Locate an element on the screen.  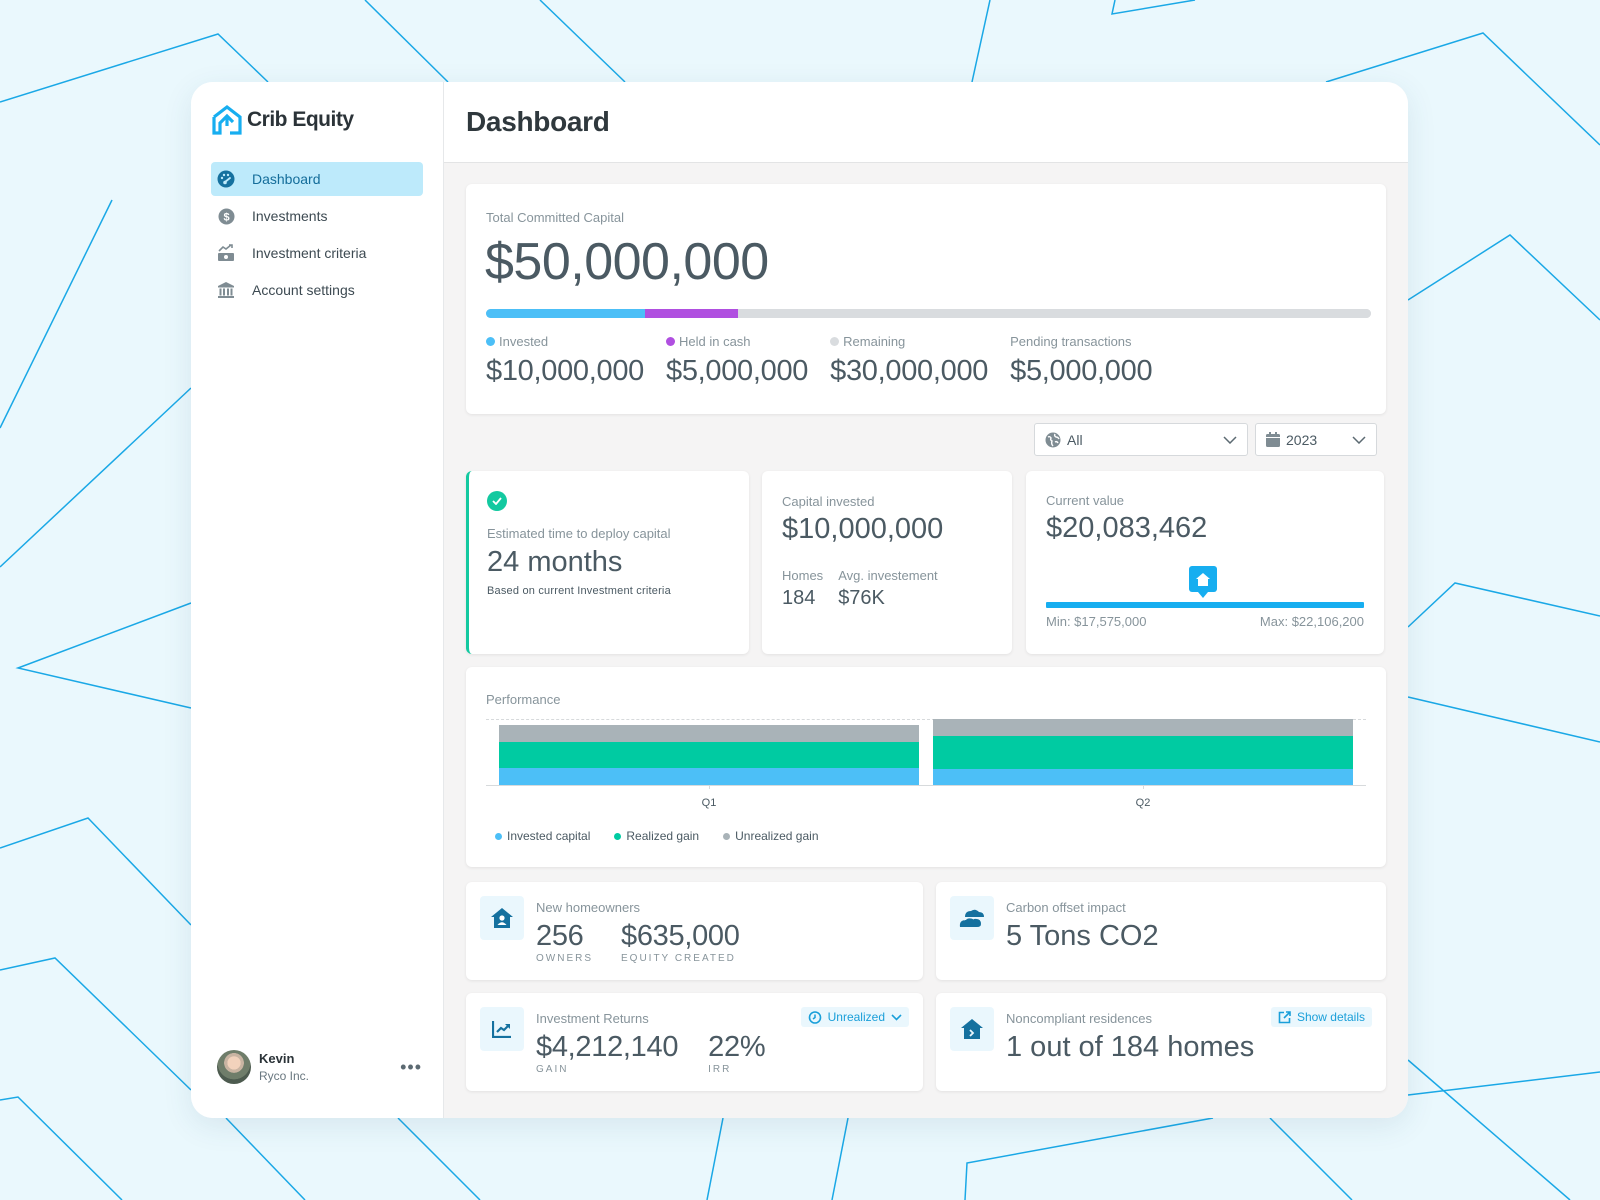
capital-progress-bar is located at coordinates (928, 313).